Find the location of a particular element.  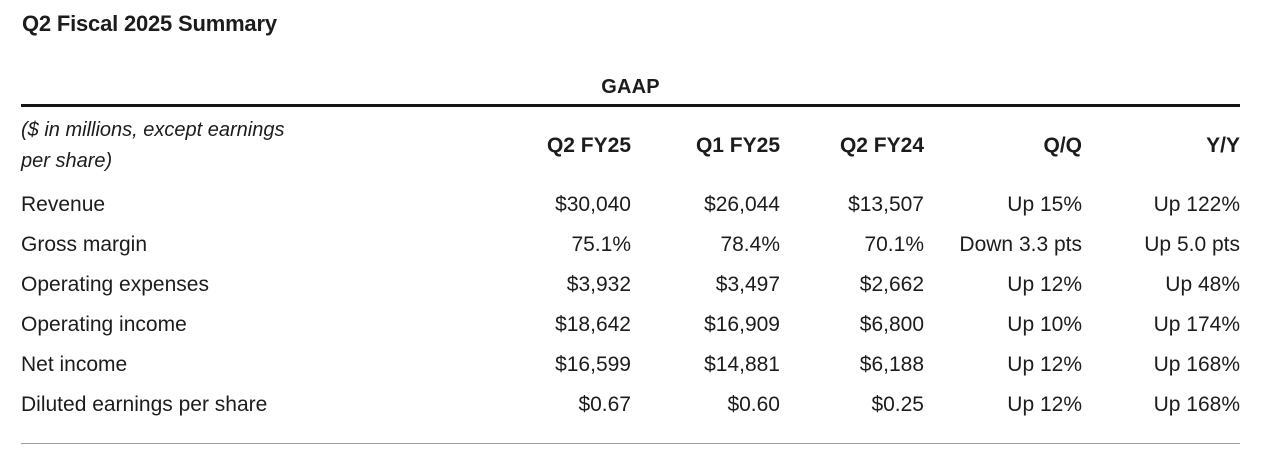

row-label: Operating income is located at coordinates (104, 324).